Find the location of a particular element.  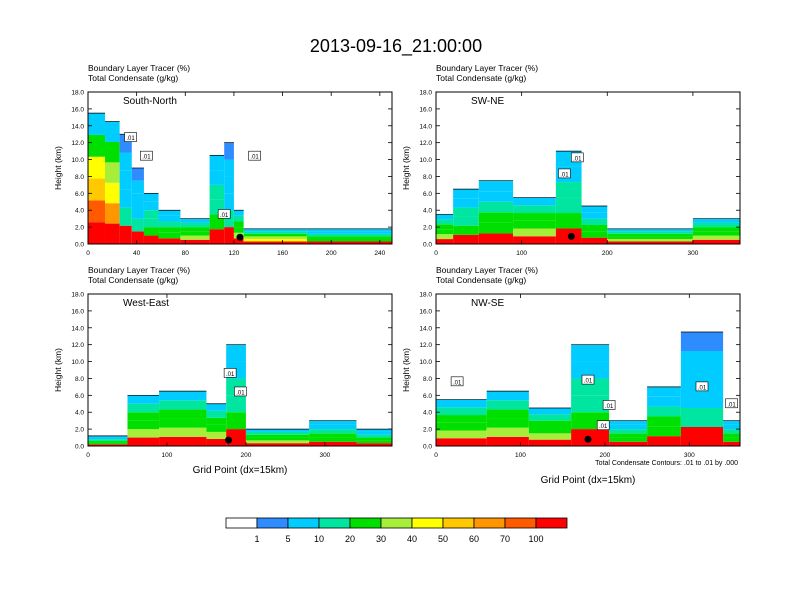

y-tick-label: 8.0 is located at coordinates (79, 379).